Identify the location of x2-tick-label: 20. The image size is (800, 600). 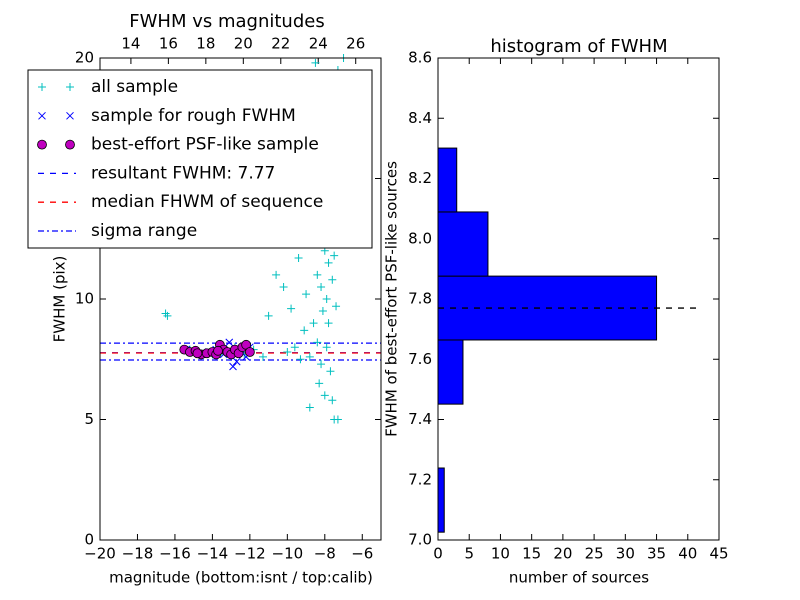
(243, 44).